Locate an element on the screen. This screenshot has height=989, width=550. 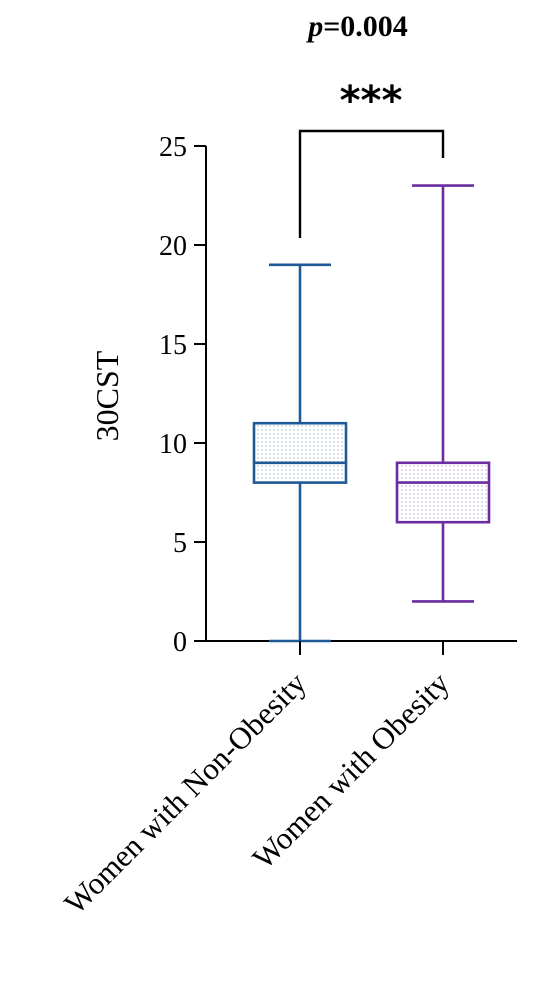
significance-stars: *** is located at coordinates (371, 101).